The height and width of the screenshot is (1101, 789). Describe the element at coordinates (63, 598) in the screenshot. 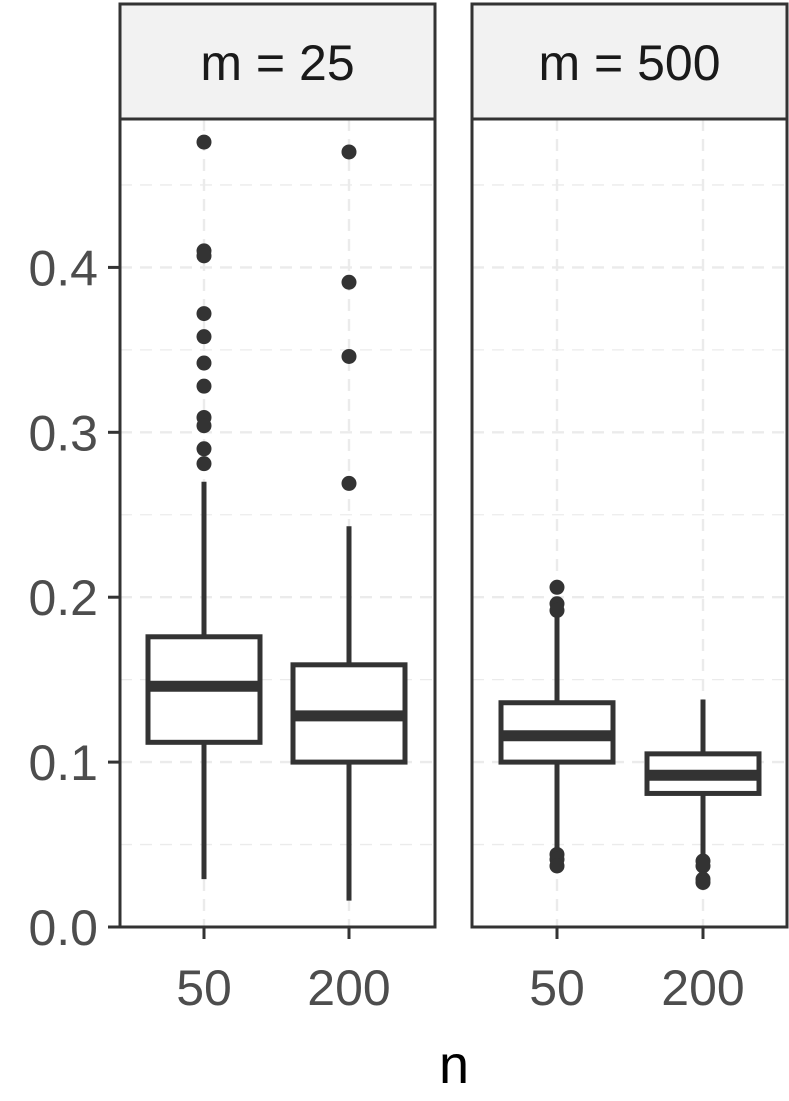

I see `y-tick-label: 0.2` at that location.